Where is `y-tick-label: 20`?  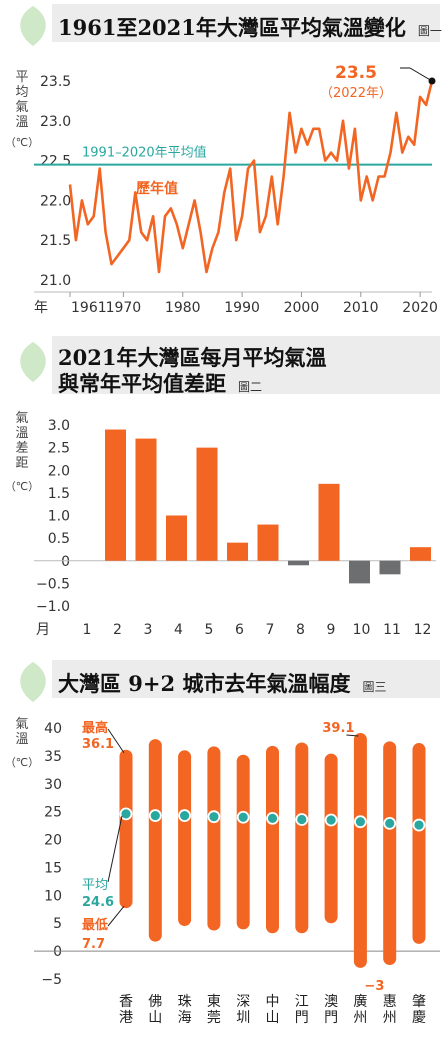 y-tick-label: 20 is located at coordinates (53, 841).